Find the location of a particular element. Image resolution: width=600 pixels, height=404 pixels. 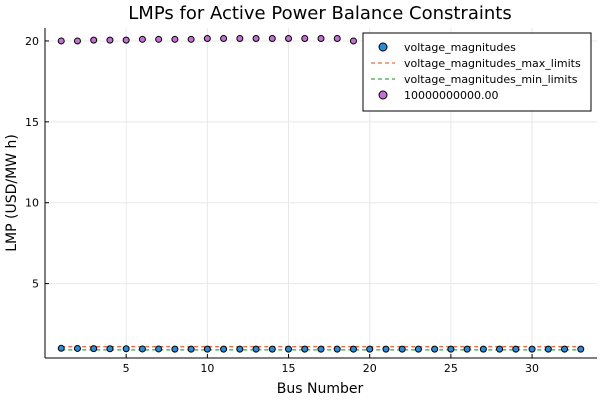

legend-box is located at coordinates (477, 72).